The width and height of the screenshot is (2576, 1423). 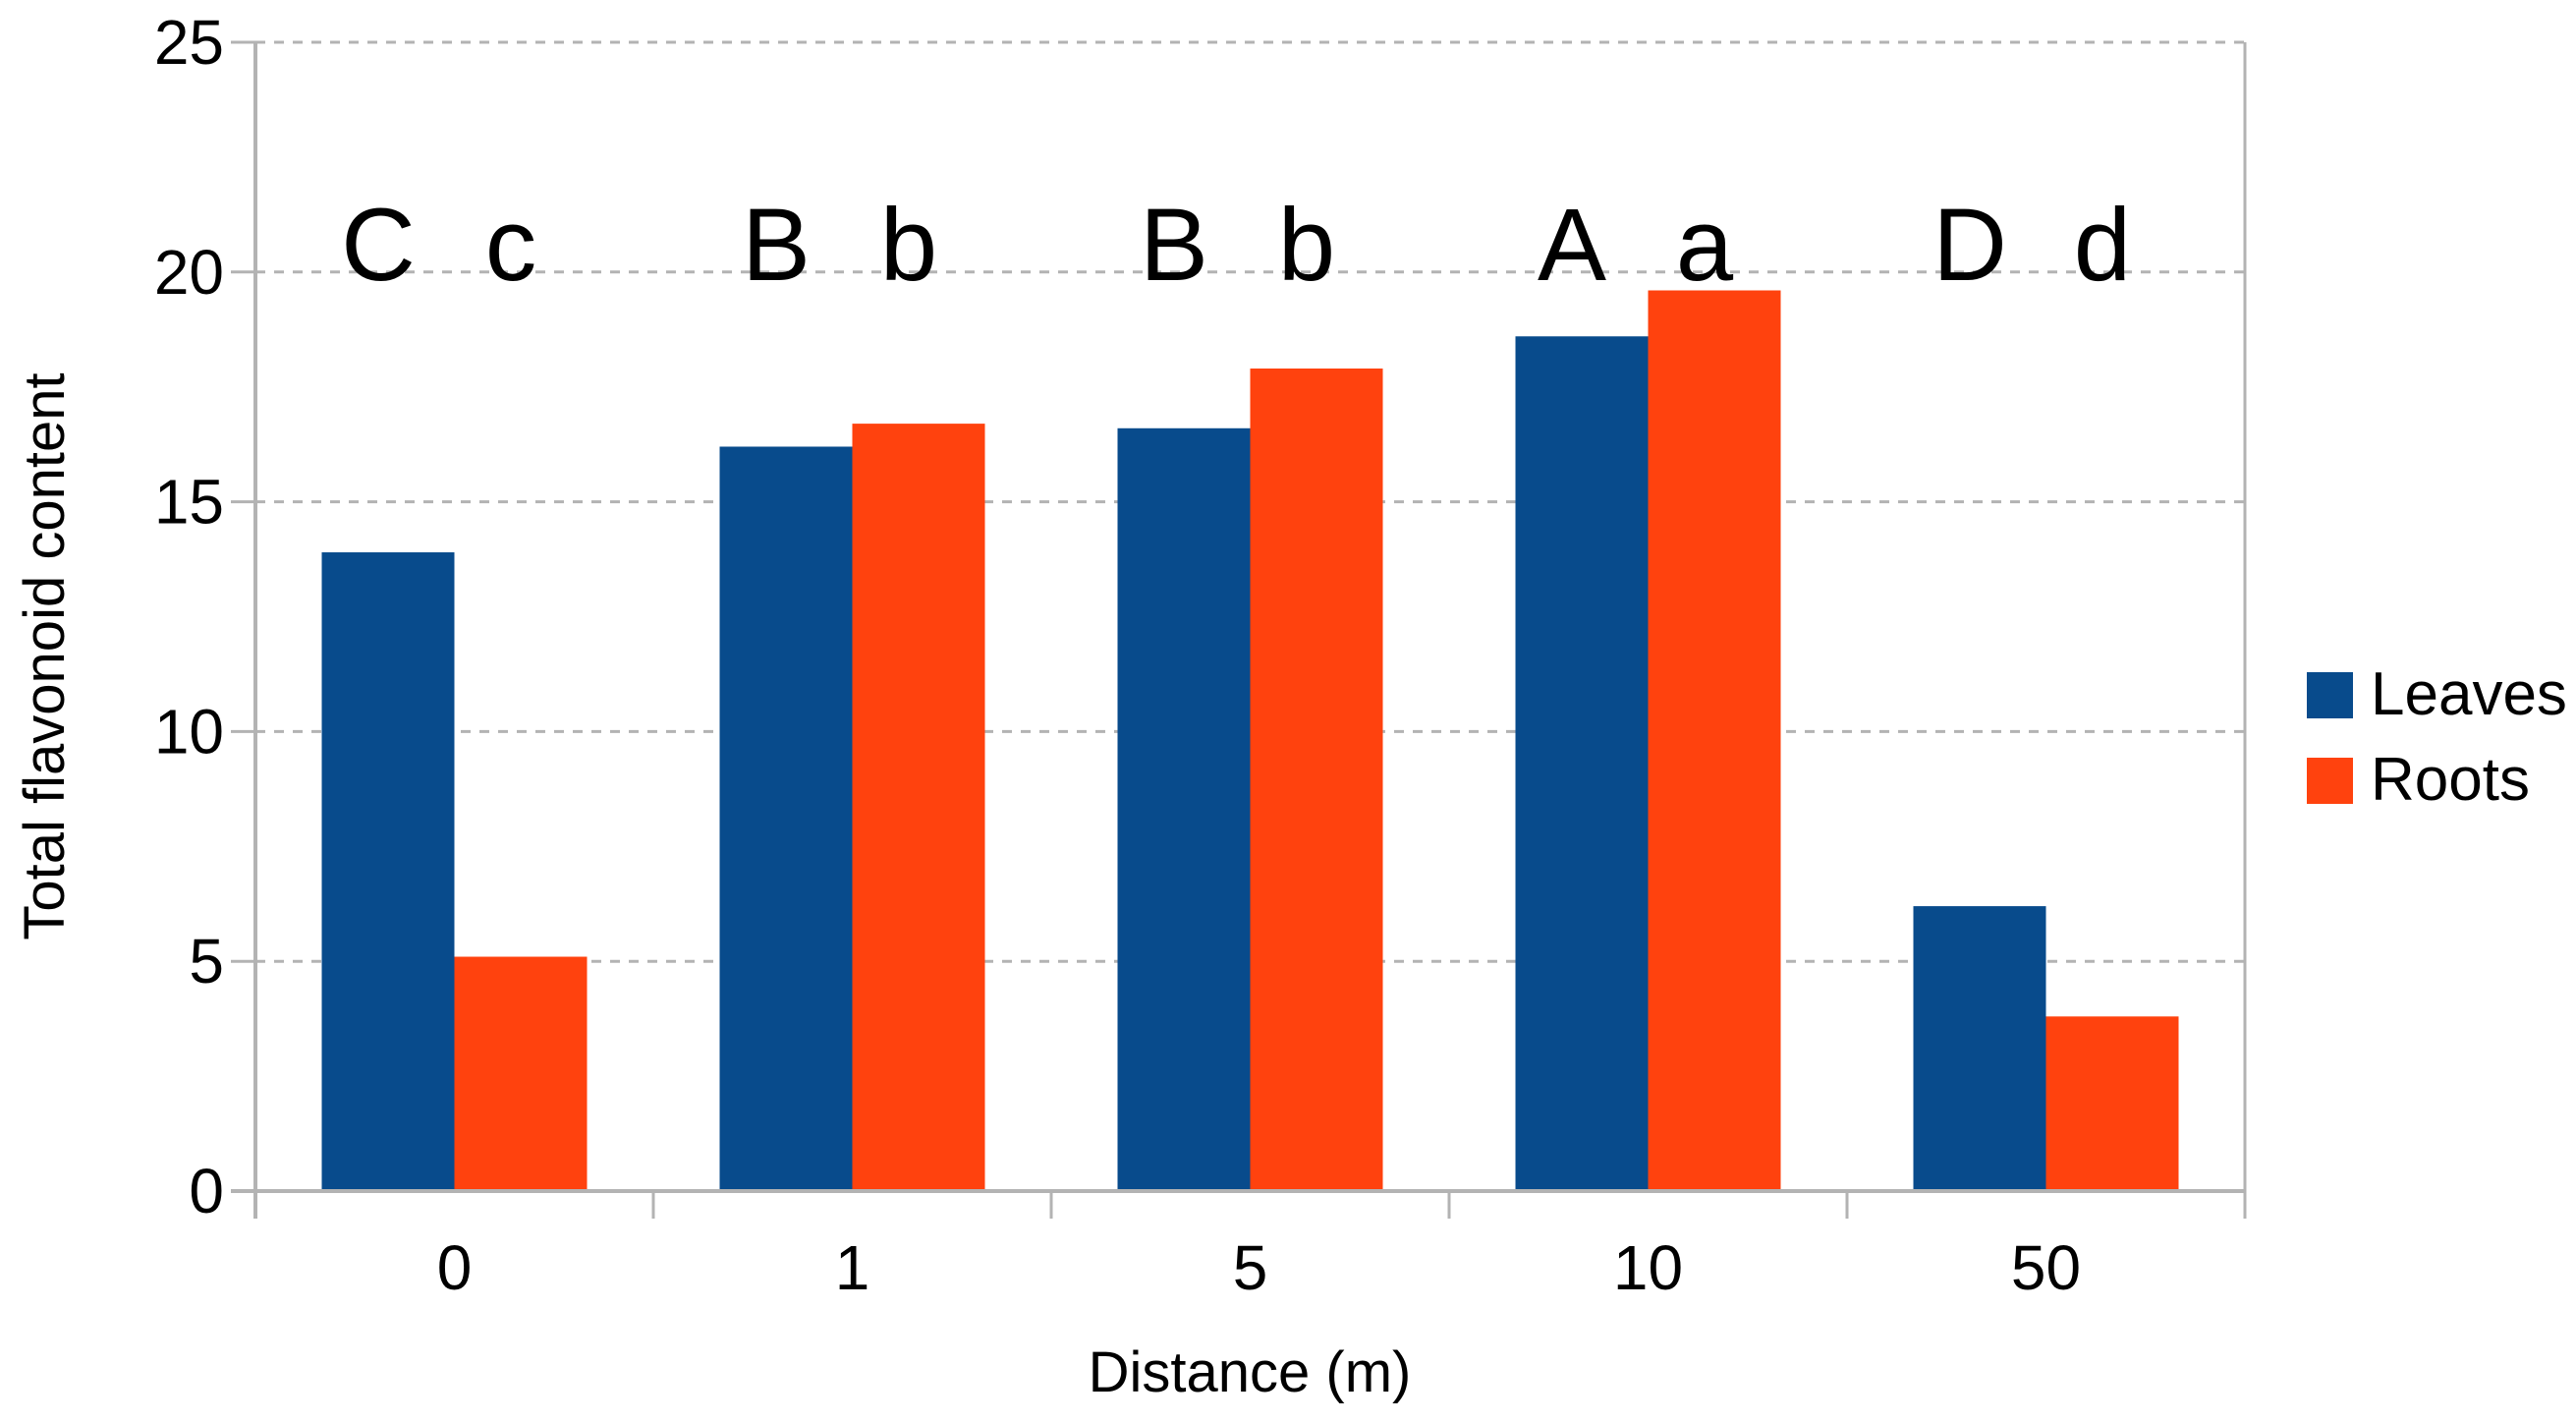 I want to click on y-tick-label: 10, so click(x=189, y=731).